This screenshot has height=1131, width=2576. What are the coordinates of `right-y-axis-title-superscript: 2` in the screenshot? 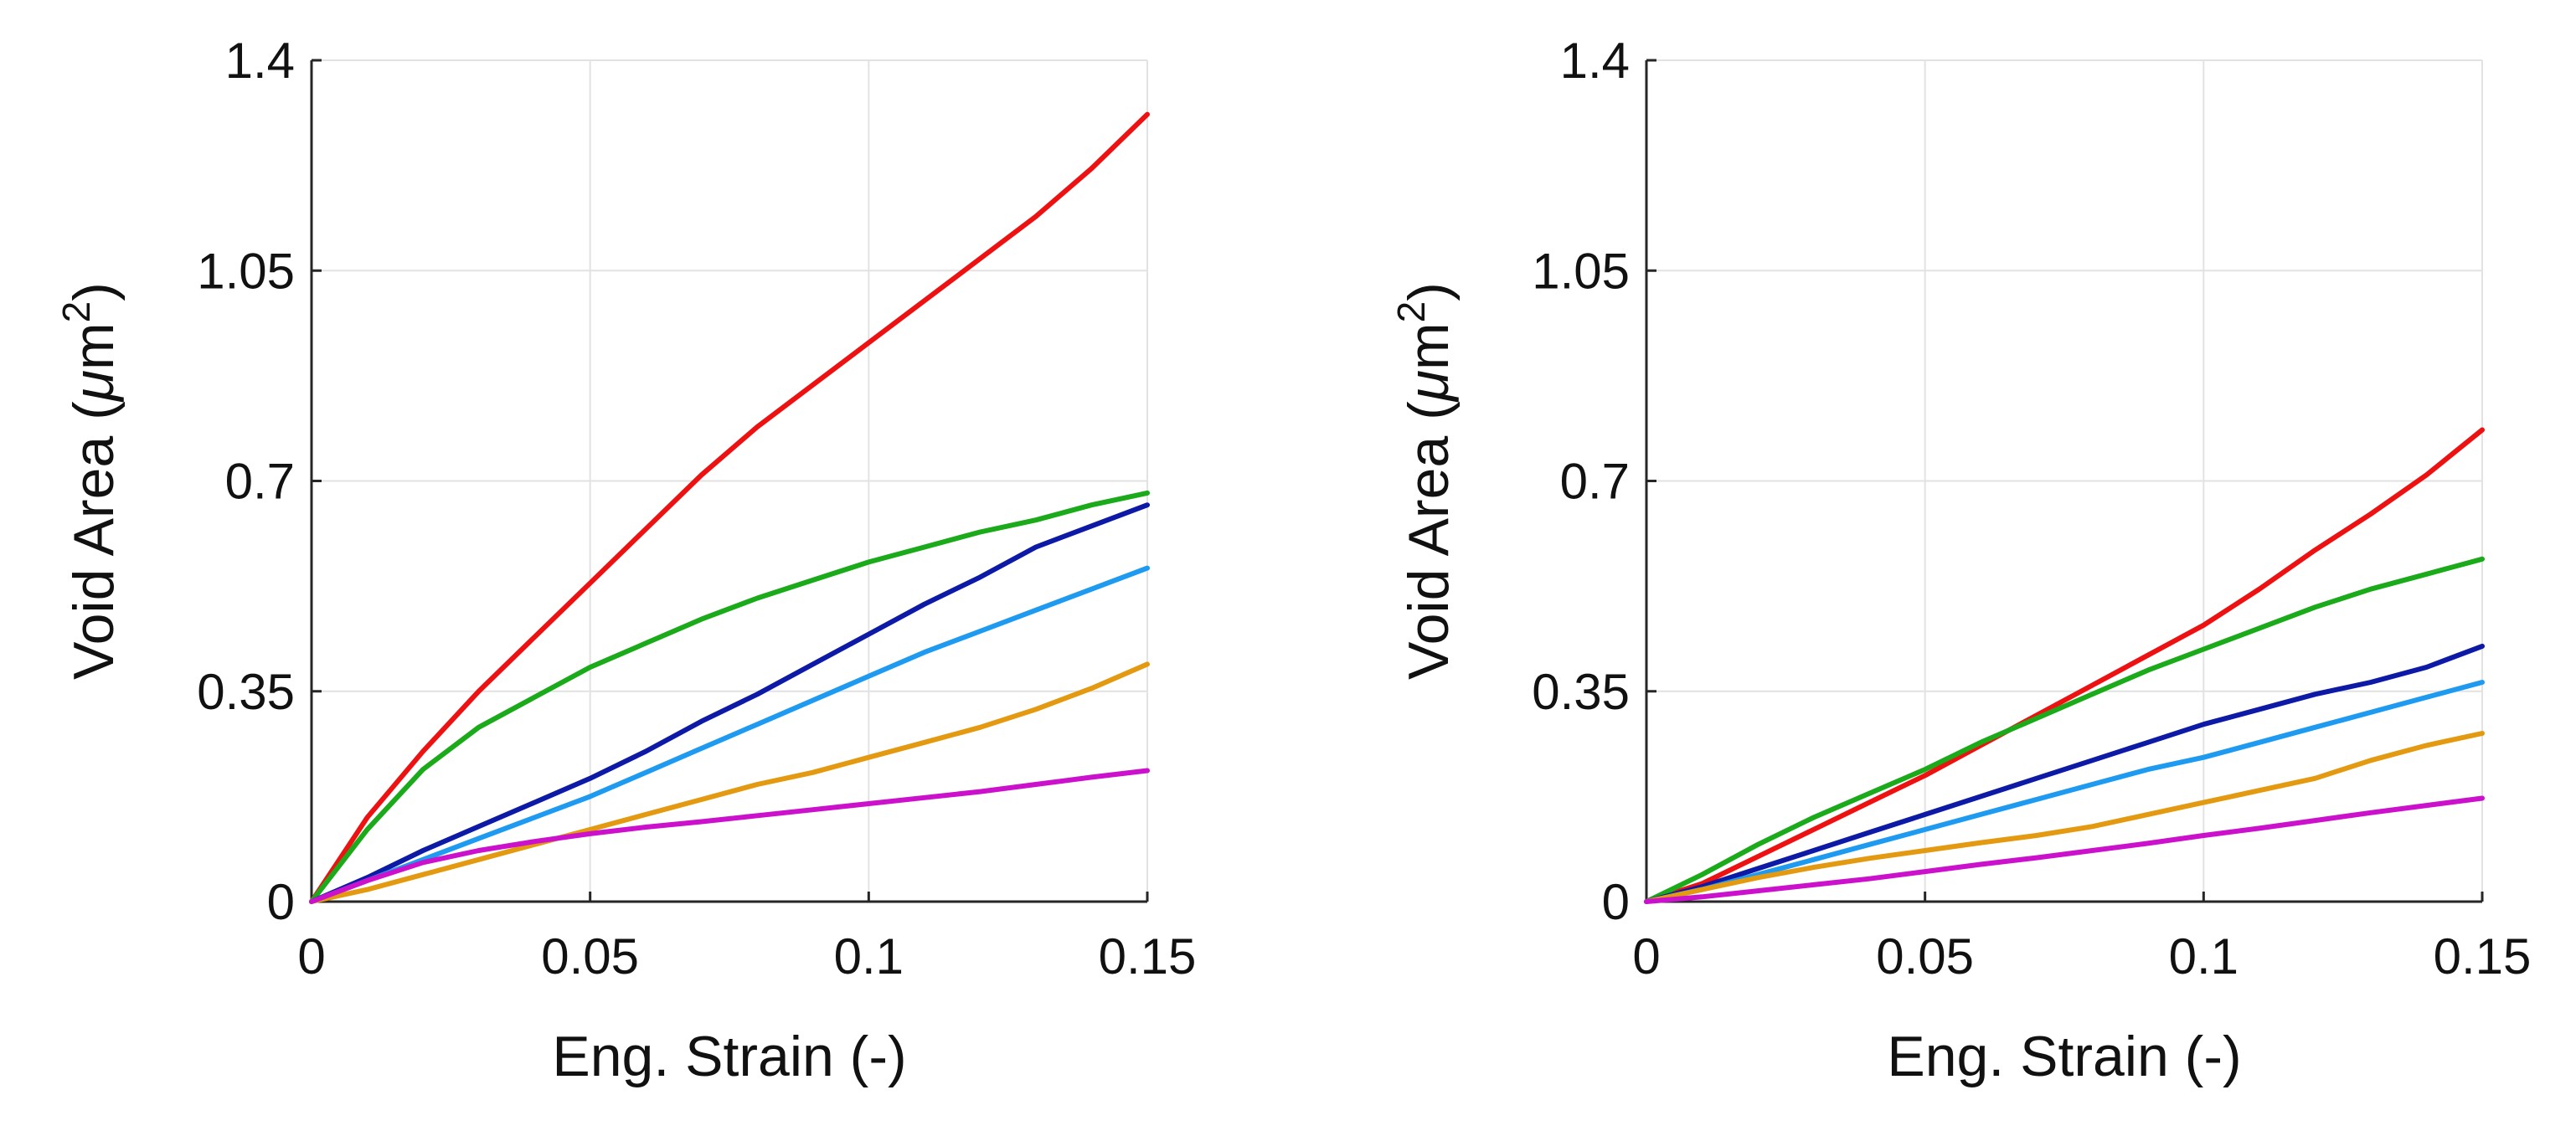 It's located at (1411, 312).